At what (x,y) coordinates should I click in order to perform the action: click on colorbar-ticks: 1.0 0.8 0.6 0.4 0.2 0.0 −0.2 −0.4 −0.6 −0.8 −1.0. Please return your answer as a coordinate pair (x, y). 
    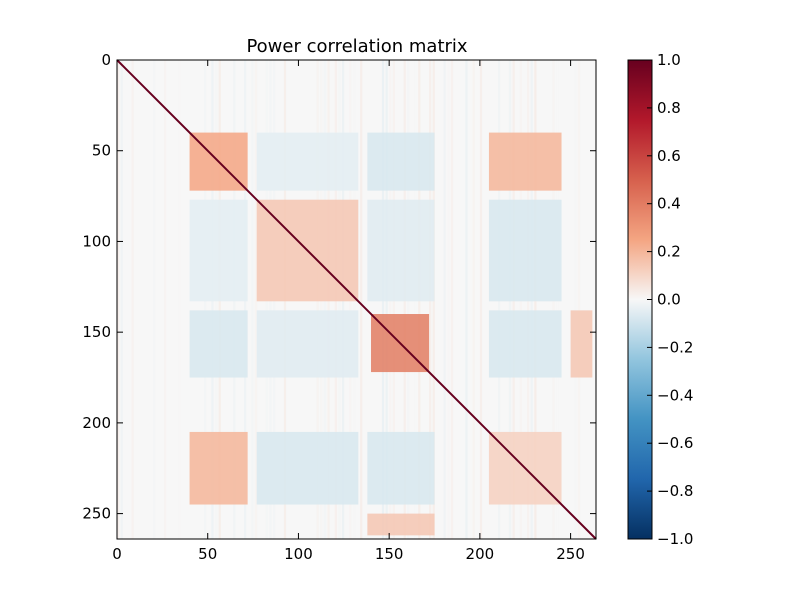
    Looking at the image, I should click on (670, 299).